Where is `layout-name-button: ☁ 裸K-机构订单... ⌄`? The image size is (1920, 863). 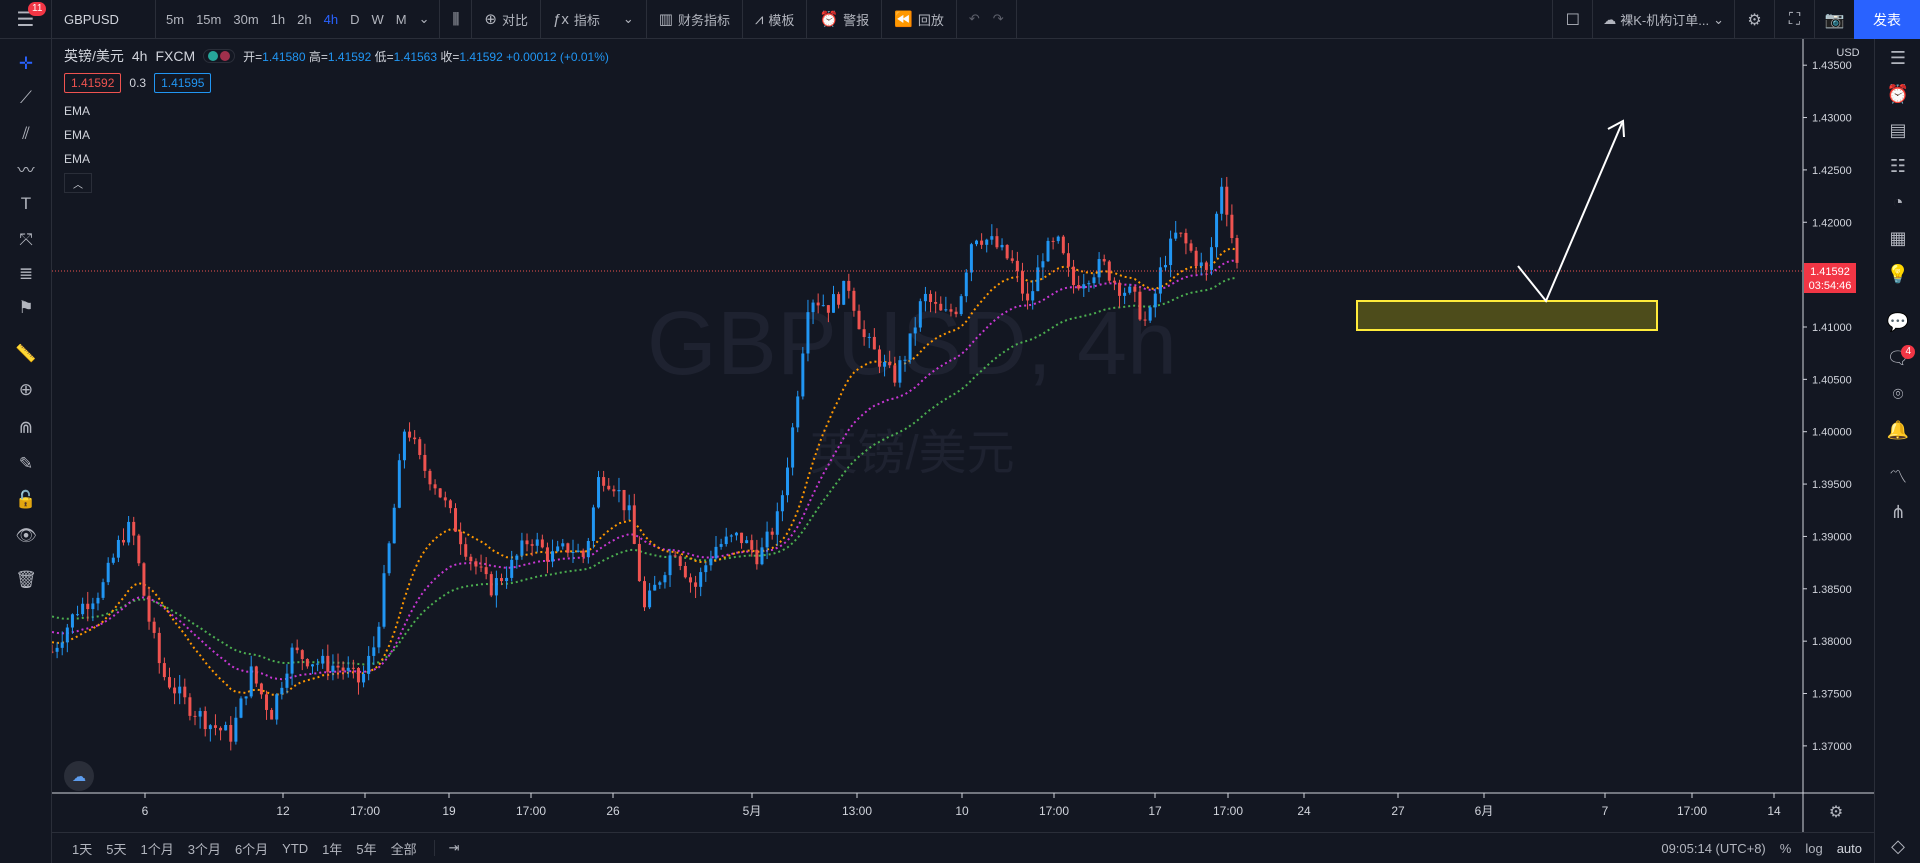
layout-name-button: ☁ 裸K-机构订单... ⌄ is located at coordinates (1663, 19).